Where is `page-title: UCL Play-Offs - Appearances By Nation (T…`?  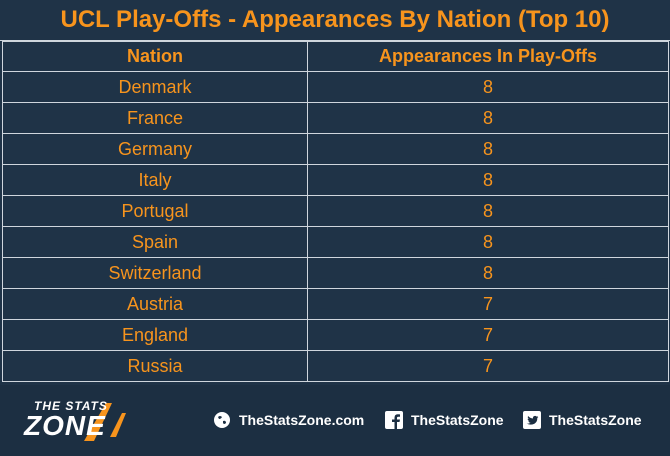
page-title: UCL Play-Offs - Appearances By Nation (T… is located at coordinates (335, 20).